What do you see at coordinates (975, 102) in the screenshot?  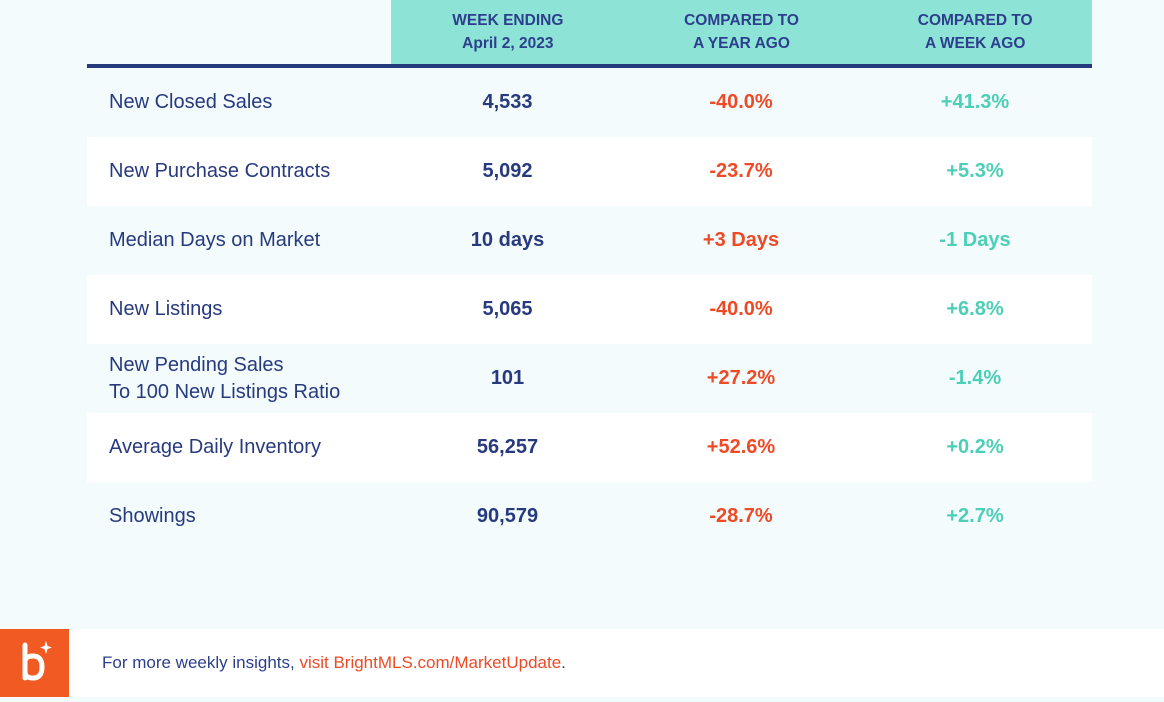 I see `row-week-change: +41.3%` at bounding box center [975, 102].